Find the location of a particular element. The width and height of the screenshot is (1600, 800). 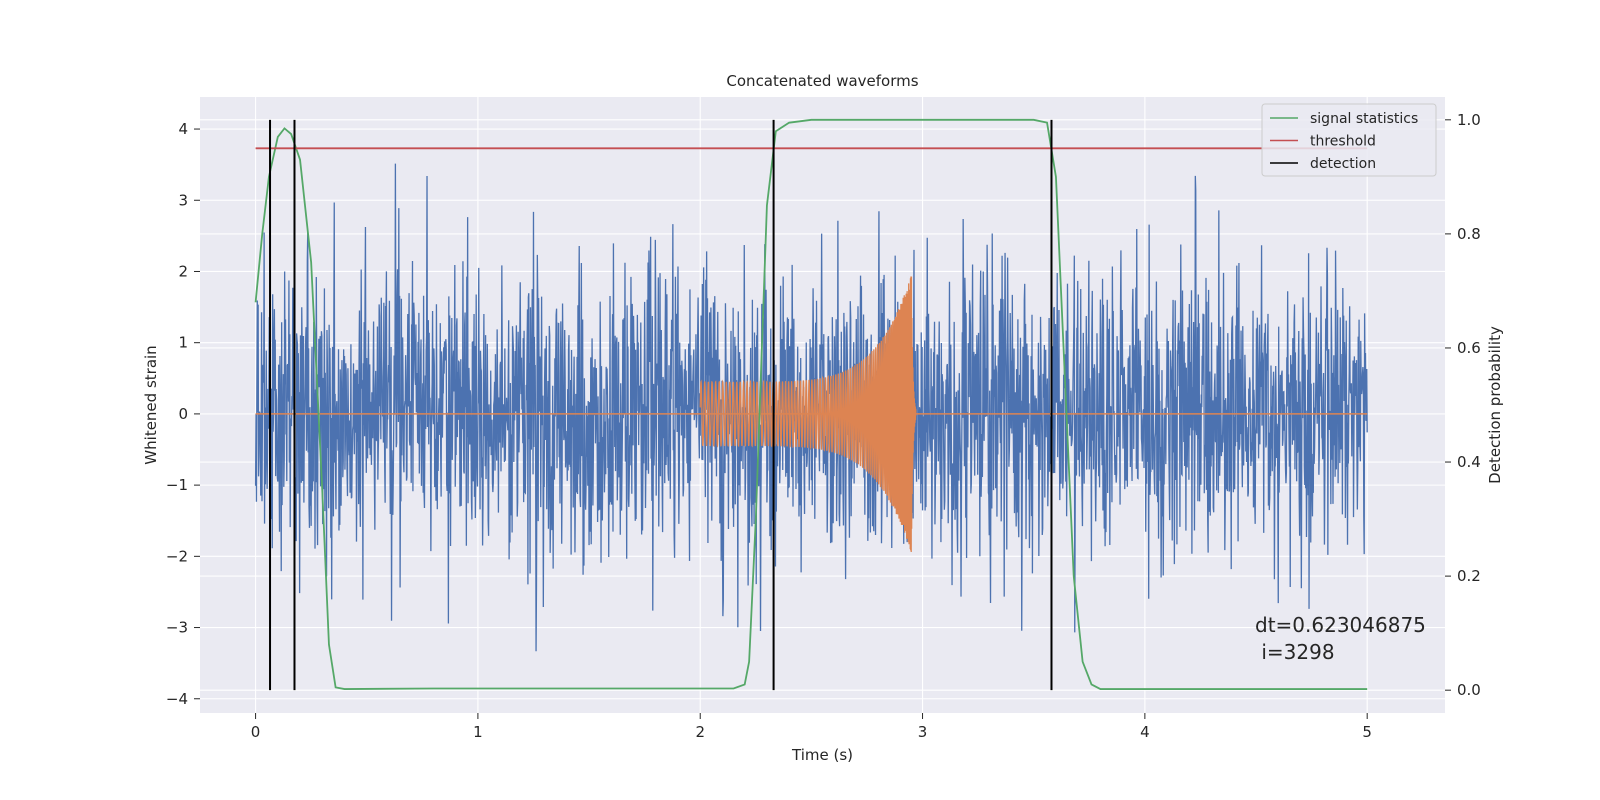

y-tick-label-right: 0.2 is located at coordinates (1469, 576).